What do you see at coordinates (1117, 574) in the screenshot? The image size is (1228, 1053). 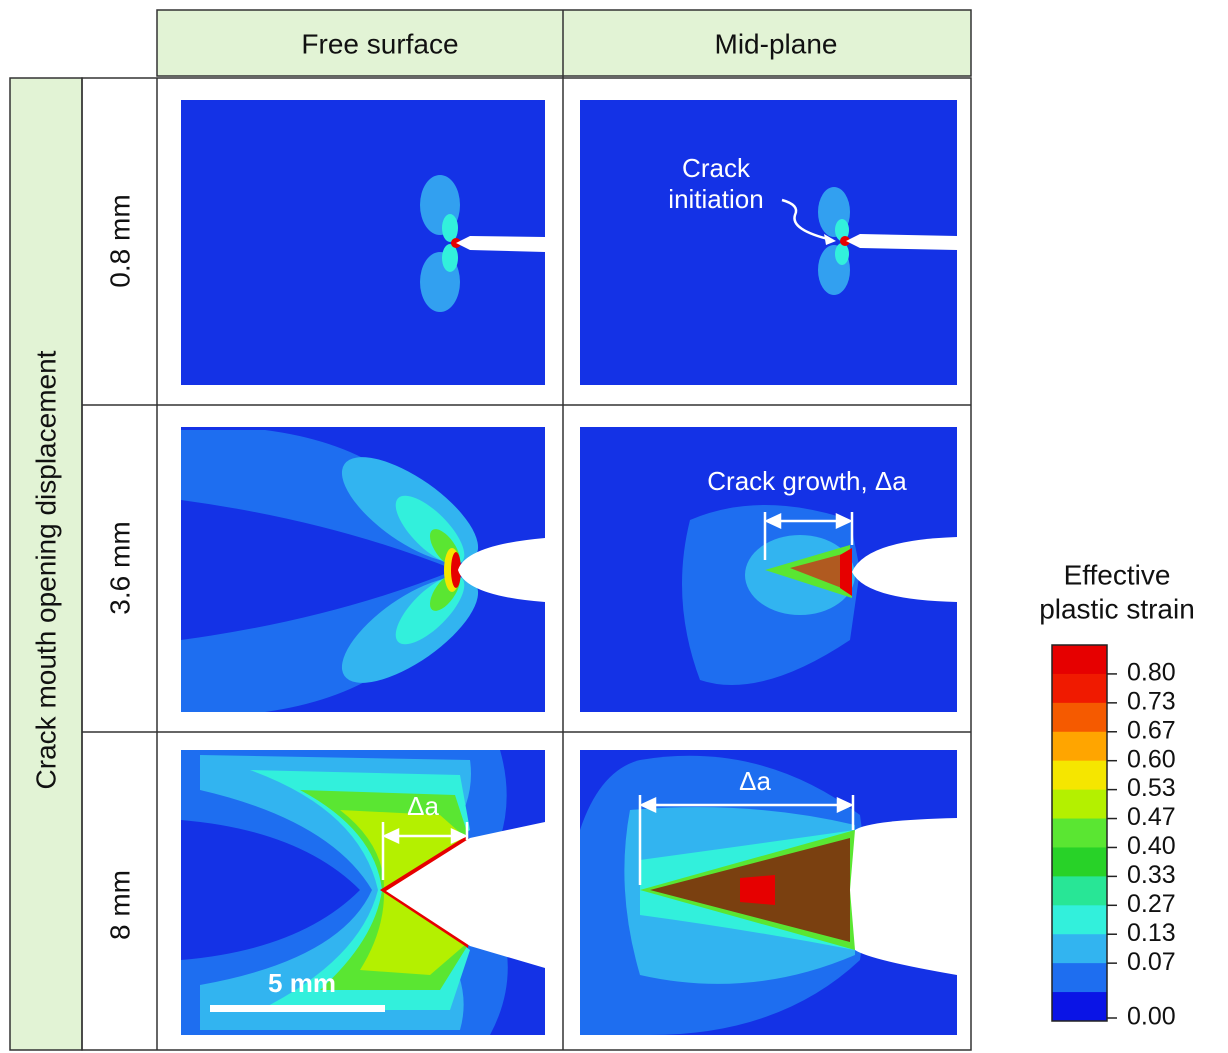 I see `colorbar-title: Effective` at bounding box center [1117, 574].